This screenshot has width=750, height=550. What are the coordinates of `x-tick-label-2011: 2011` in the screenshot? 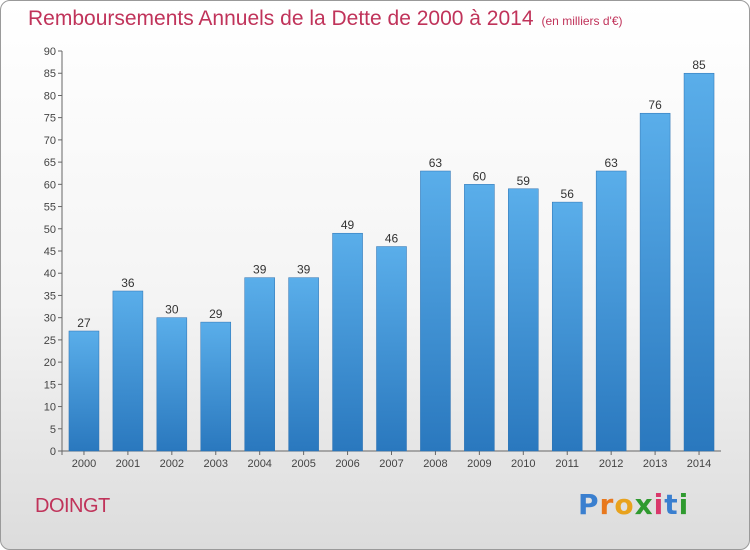 It's located at (567, 464).